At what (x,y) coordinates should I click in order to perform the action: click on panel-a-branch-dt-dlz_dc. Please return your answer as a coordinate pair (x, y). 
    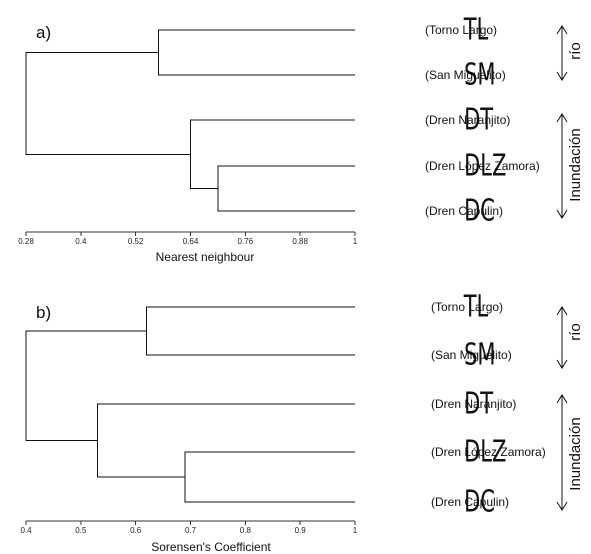
    Looking at the image, I should click on (272, 154).